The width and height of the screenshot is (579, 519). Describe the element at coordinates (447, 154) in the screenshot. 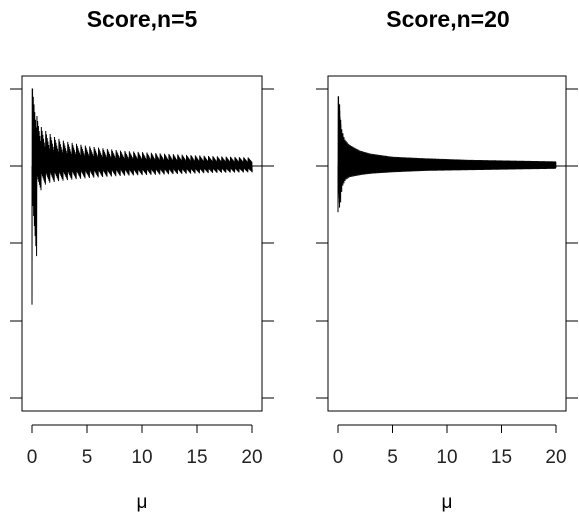

I see `score-trace` at that location.